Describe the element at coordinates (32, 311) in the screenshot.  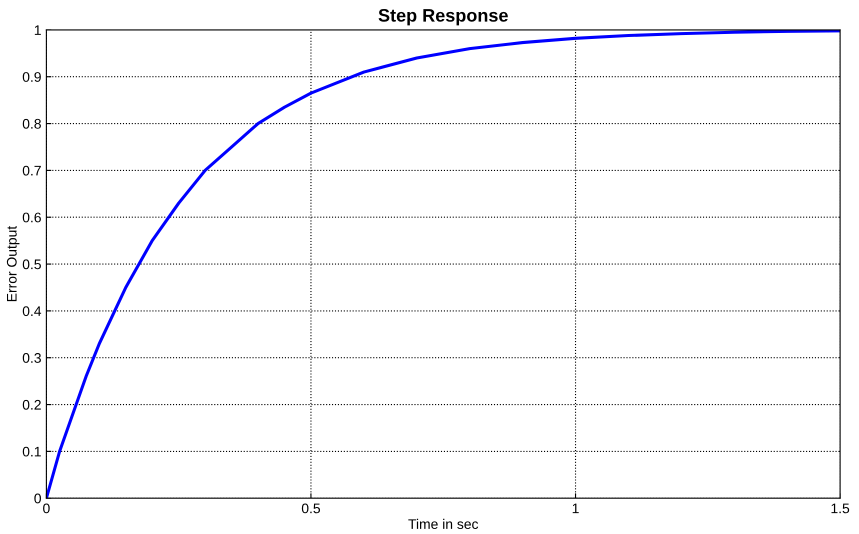
I see `y-tick-label: 0.4` at that location.